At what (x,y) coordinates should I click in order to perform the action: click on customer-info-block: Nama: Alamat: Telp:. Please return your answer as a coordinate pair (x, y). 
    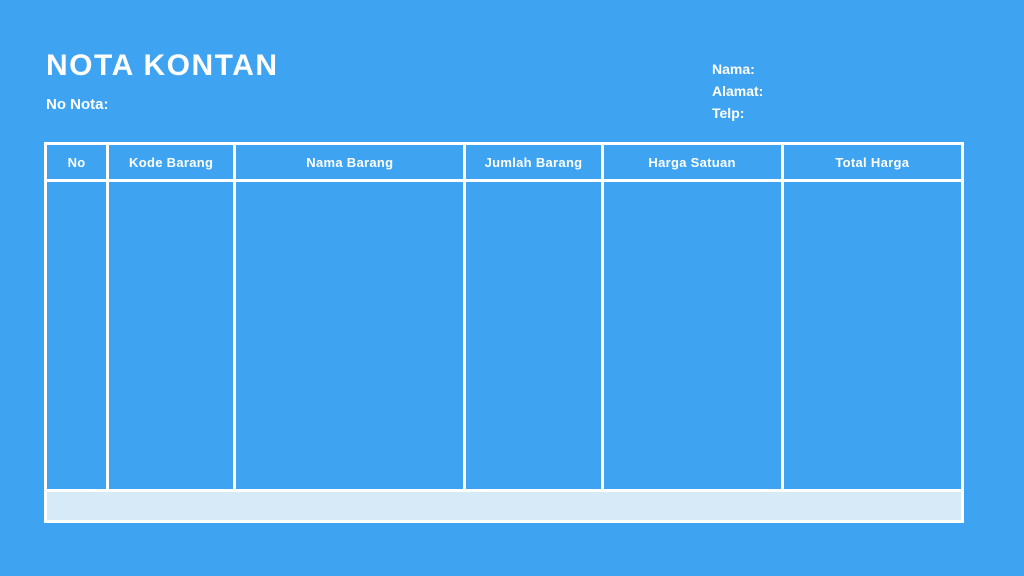
    Looking at the image, I should click on (737, 91).